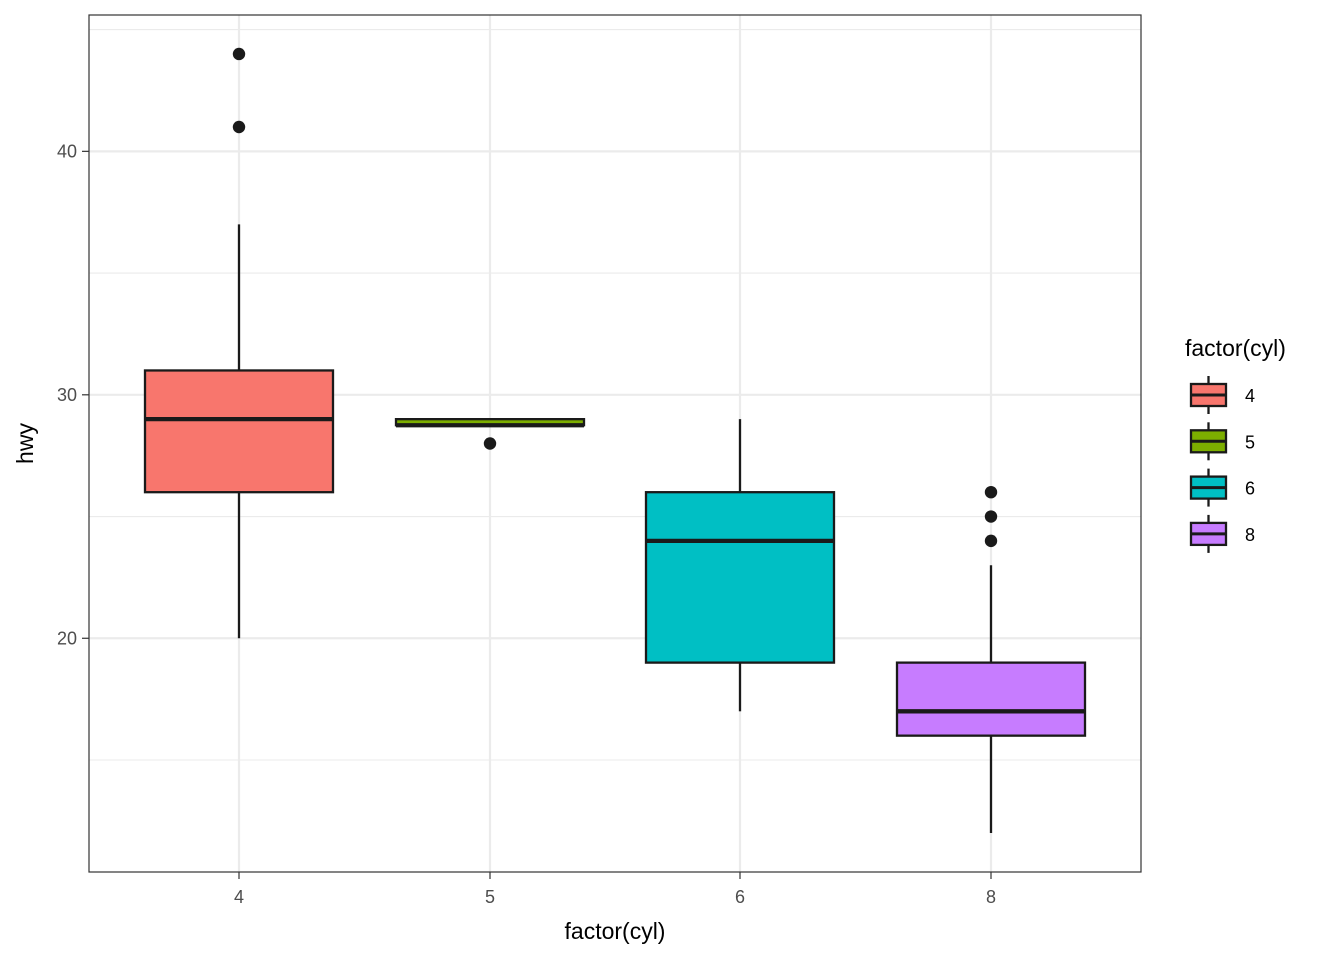 The height and width of the screenshot is (960, 1344). Describe the element at coordinates (1222, 395) in the screenshot. I see `legend-item-4: 4` at that location.